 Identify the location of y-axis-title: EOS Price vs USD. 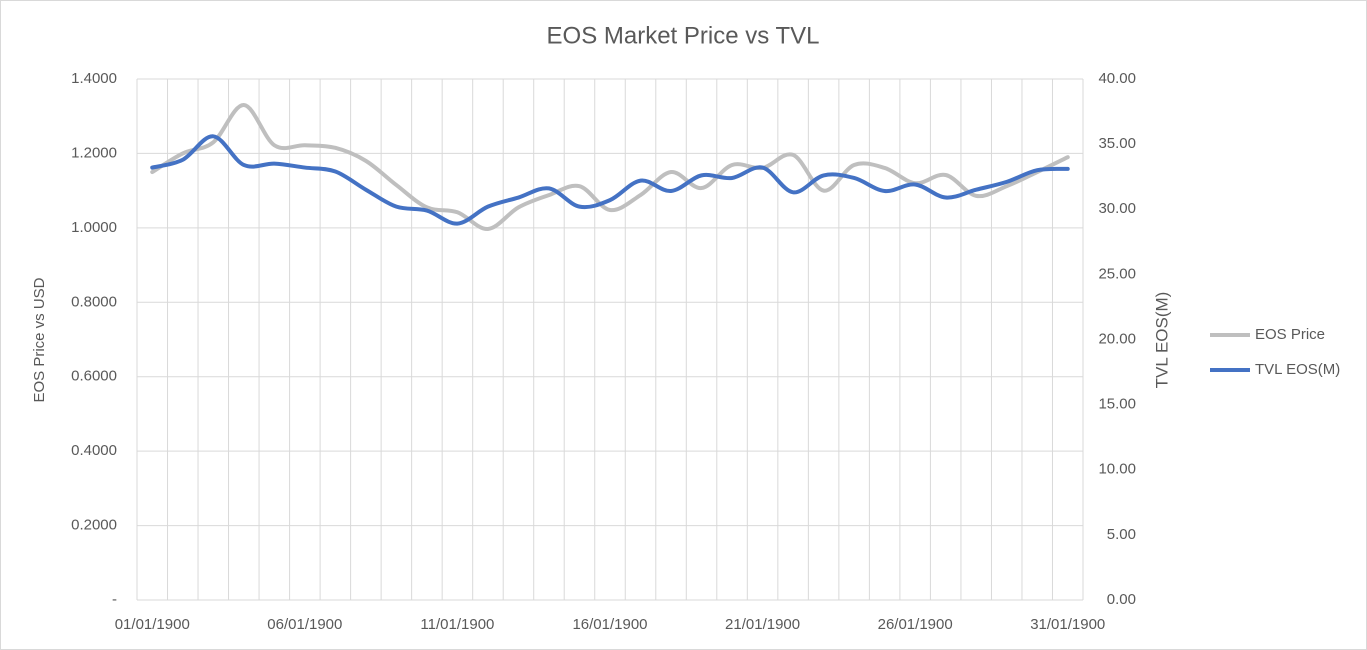
(39, 339).